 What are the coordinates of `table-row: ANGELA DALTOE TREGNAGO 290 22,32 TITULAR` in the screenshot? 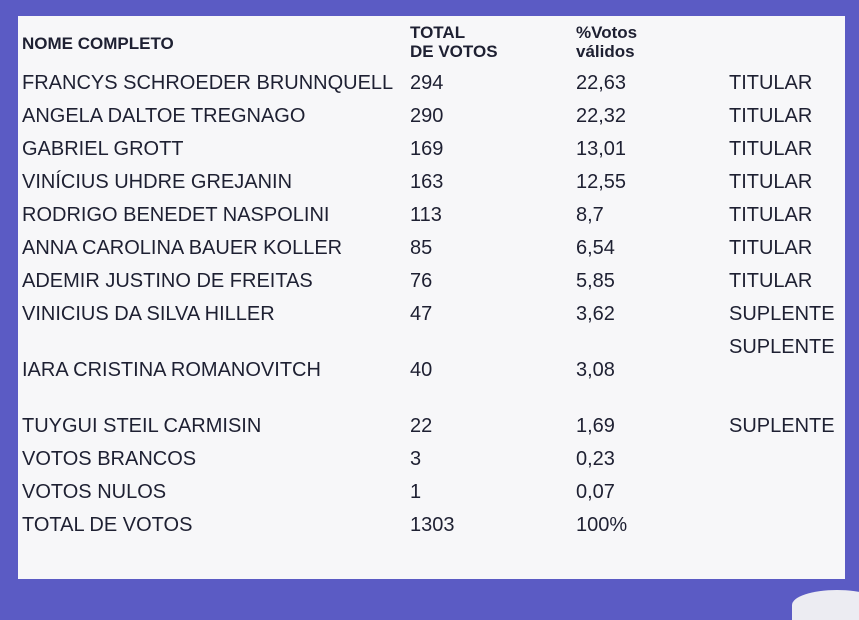 It's located at (431, 116).